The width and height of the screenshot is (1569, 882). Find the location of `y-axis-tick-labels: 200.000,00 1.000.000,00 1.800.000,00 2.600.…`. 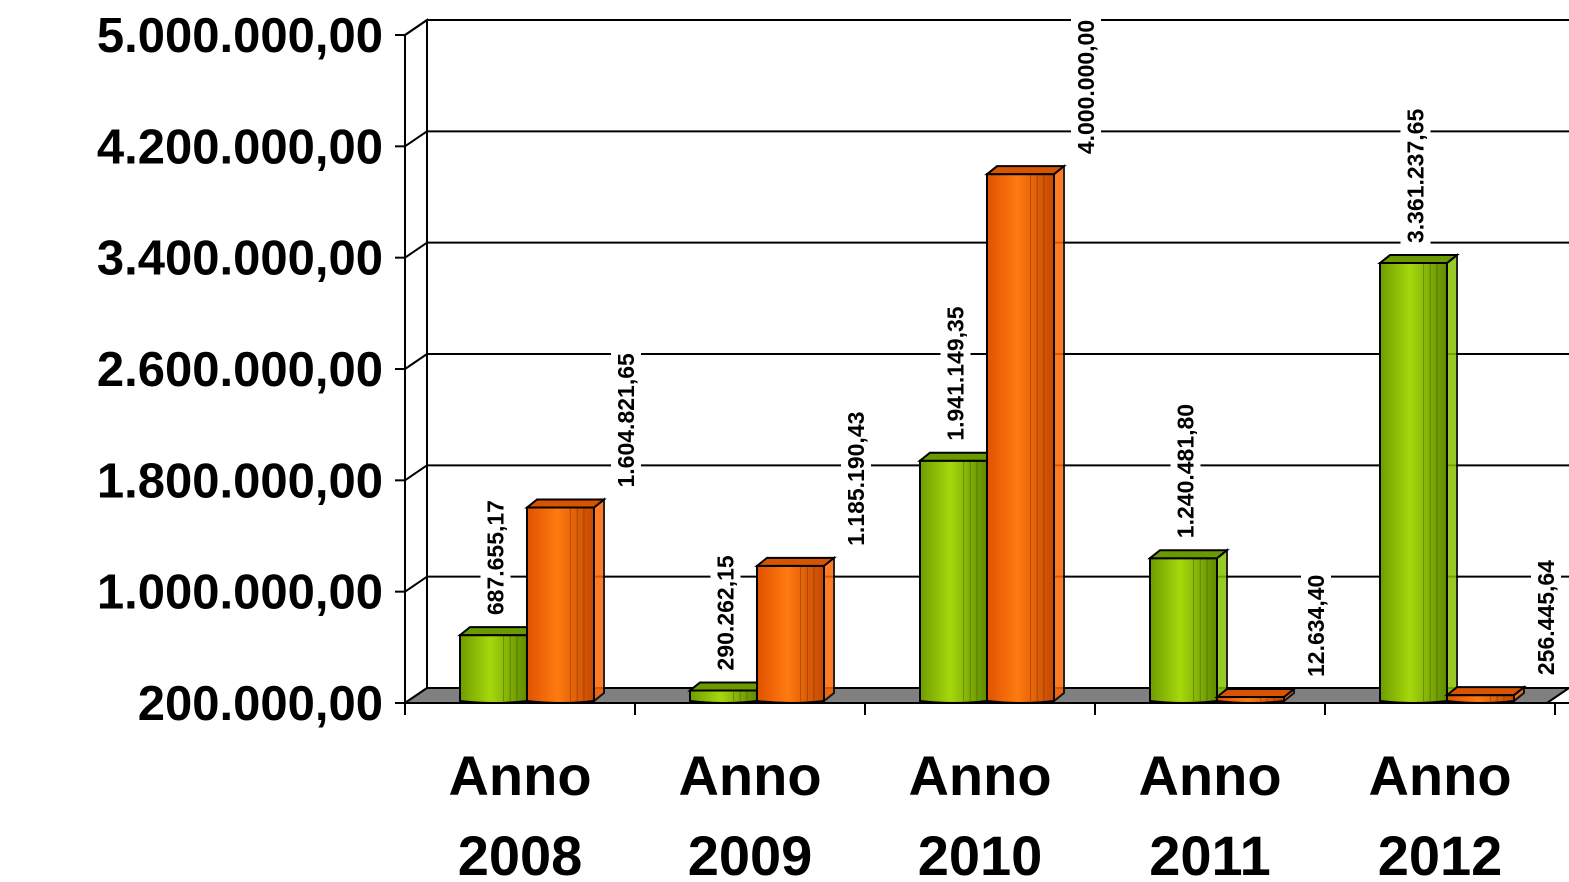

y-axis-tick-labels: 200.000,00 1.000.000,00 1.800.000,00 2.600.… is located at coordinates (240, 370).